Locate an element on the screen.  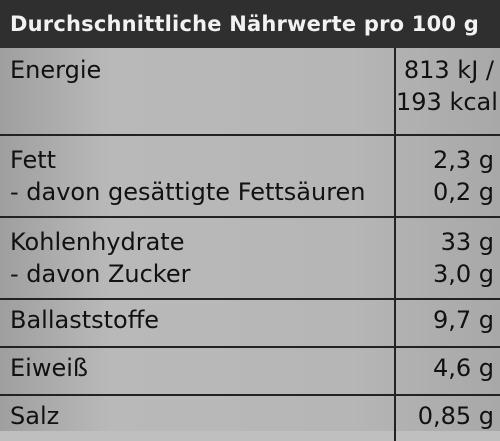
nutrient-value: 813 kJ / is located at coordinates (448, 70).